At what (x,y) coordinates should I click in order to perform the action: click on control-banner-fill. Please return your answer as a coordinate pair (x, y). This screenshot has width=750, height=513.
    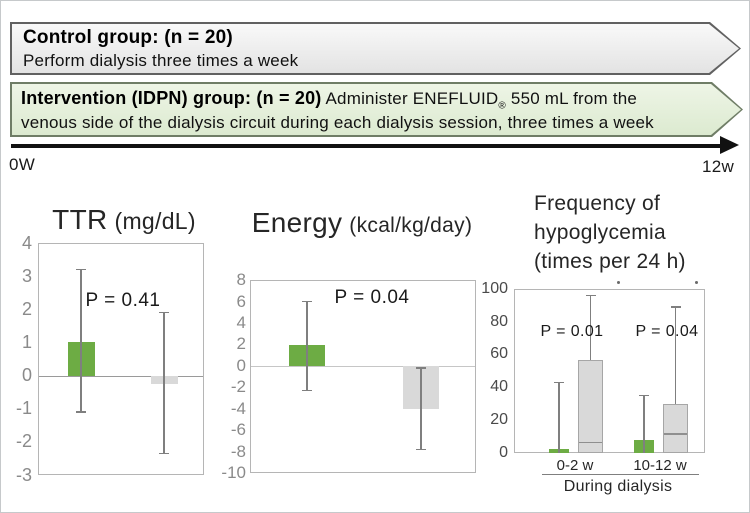
    Looking at the image, I should click on (375, 48).